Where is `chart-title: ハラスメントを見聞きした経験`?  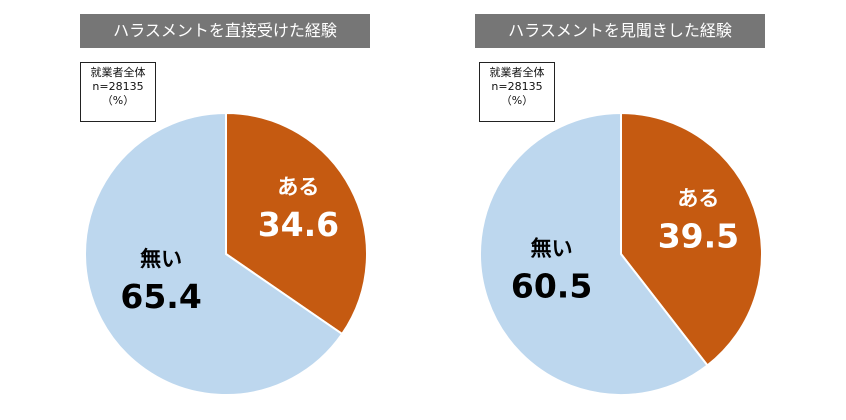 chart-title: ハラスメントを見聞きした経験 is located at coordinates (620, 31).